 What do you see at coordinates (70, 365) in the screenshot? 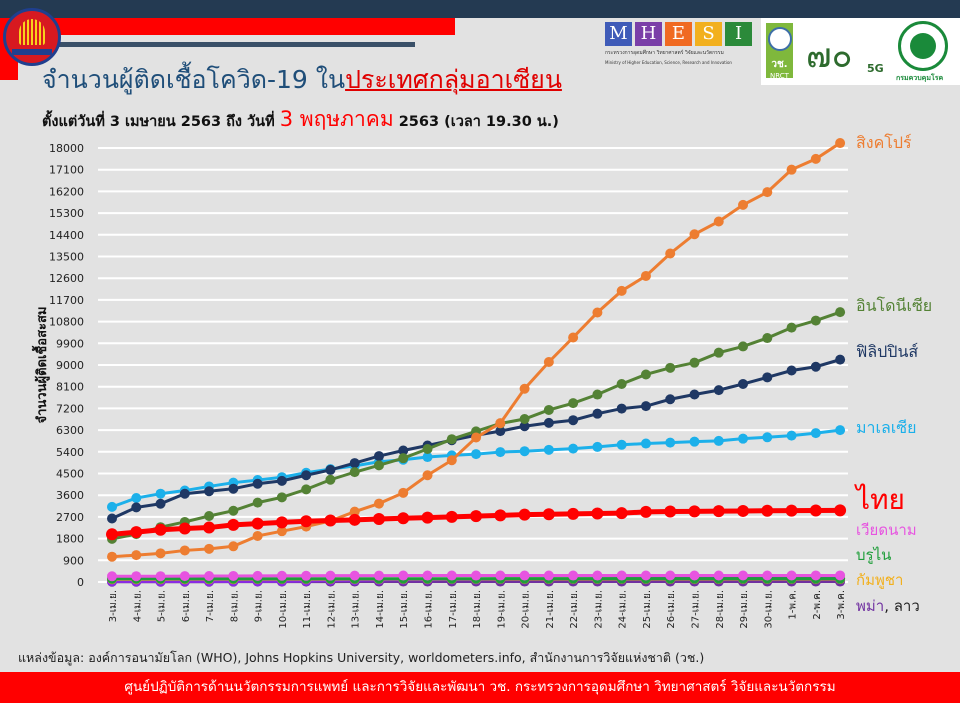
I see `y-tick-label: 9000` at bounding box center [70, 365].